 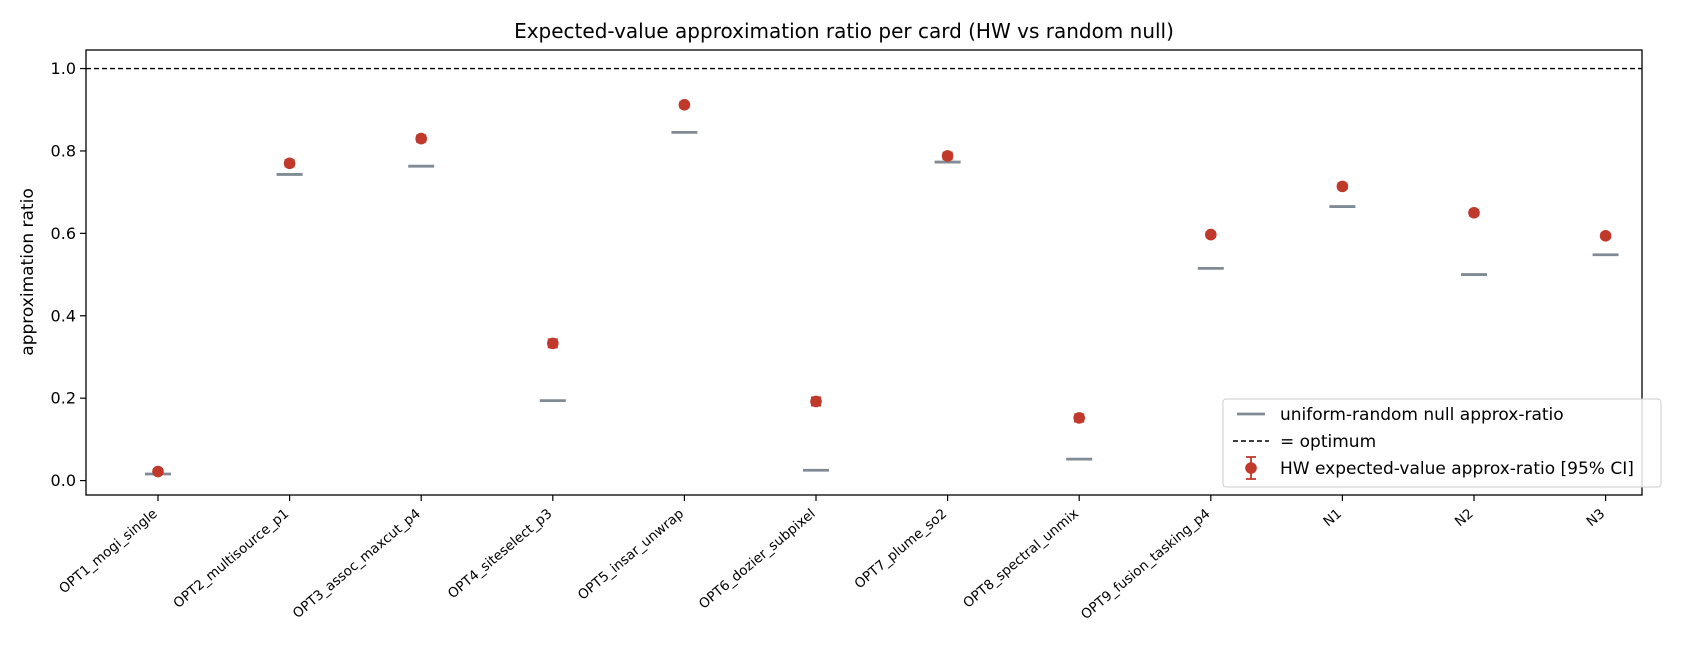 What do you see at coordinates (68, 274) in the screenshot?
I see `y-axis: 0.0 0.2 0.4 0.6 0.8 1.0` at bounding box center [68, 274].